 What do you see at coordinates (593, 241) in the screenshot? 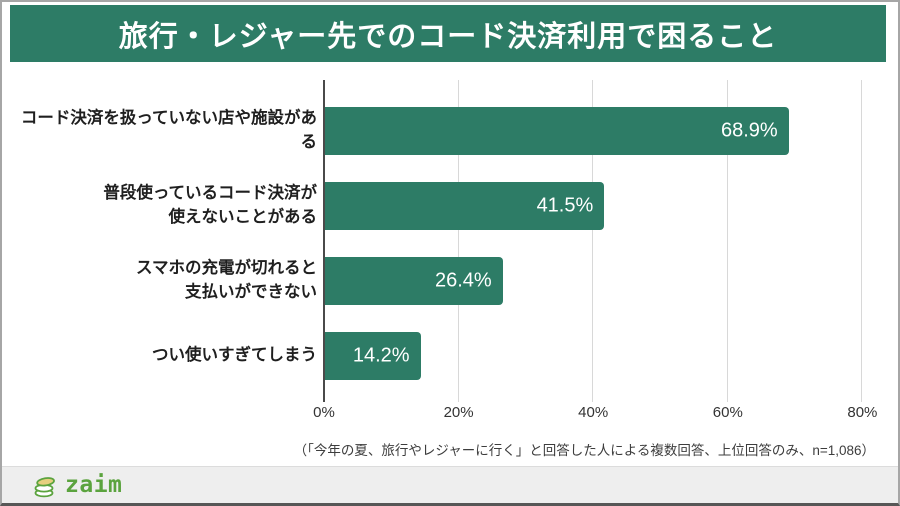
I see `gridline-40%` at bounding box center [593, 241].